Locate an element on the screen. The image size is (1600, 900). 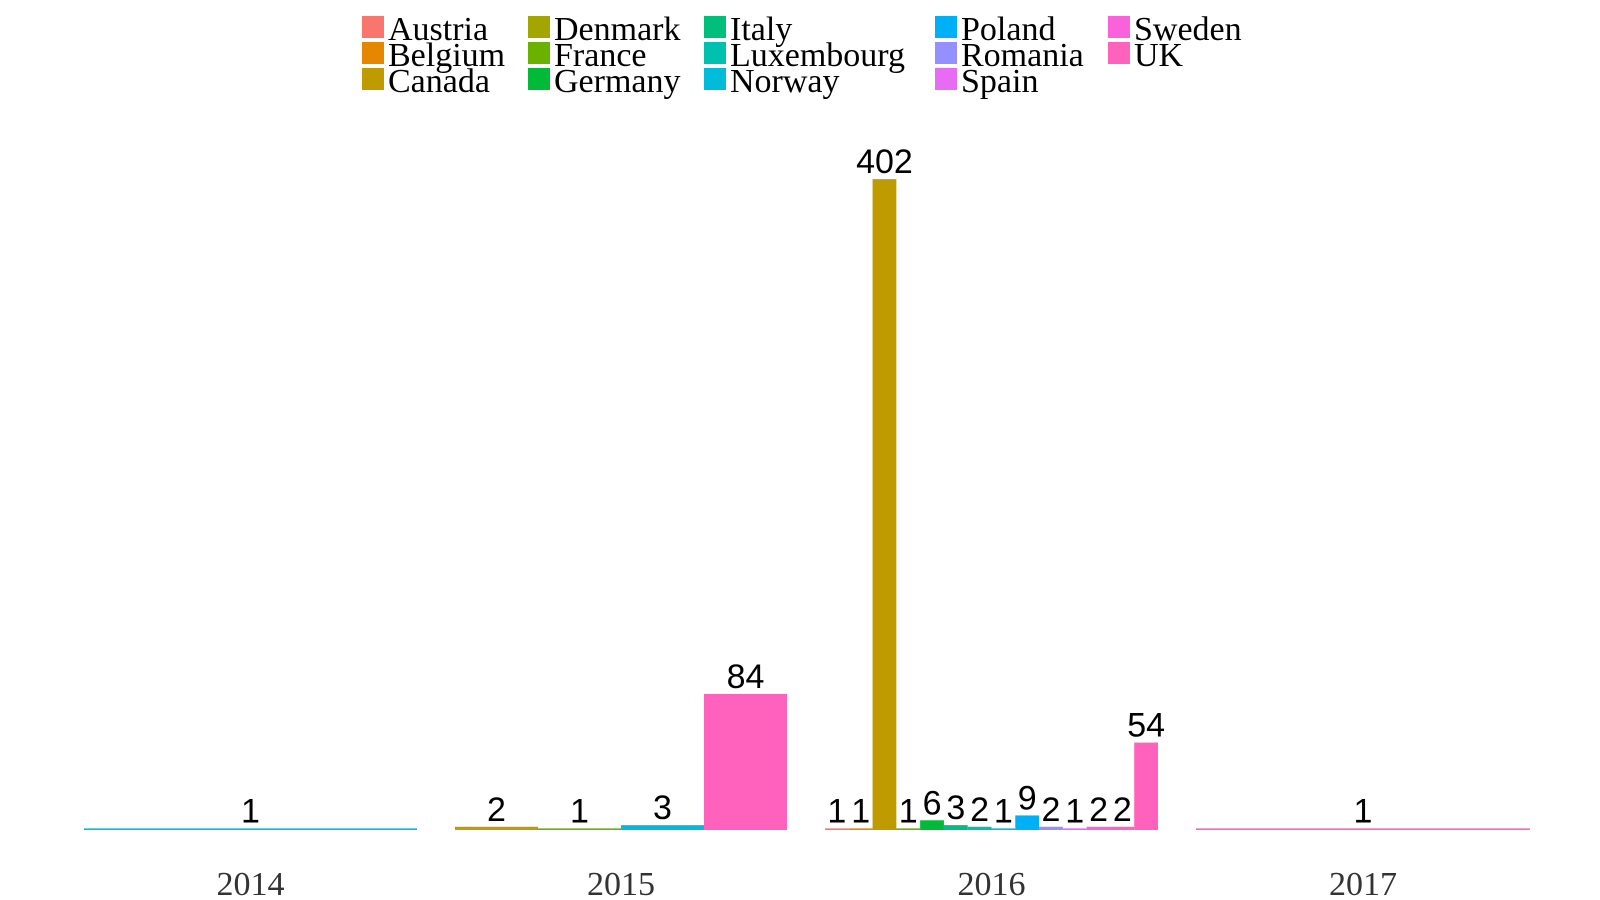
bar-value-label-2016-8: 9 is located at coordinates (1027, 798).